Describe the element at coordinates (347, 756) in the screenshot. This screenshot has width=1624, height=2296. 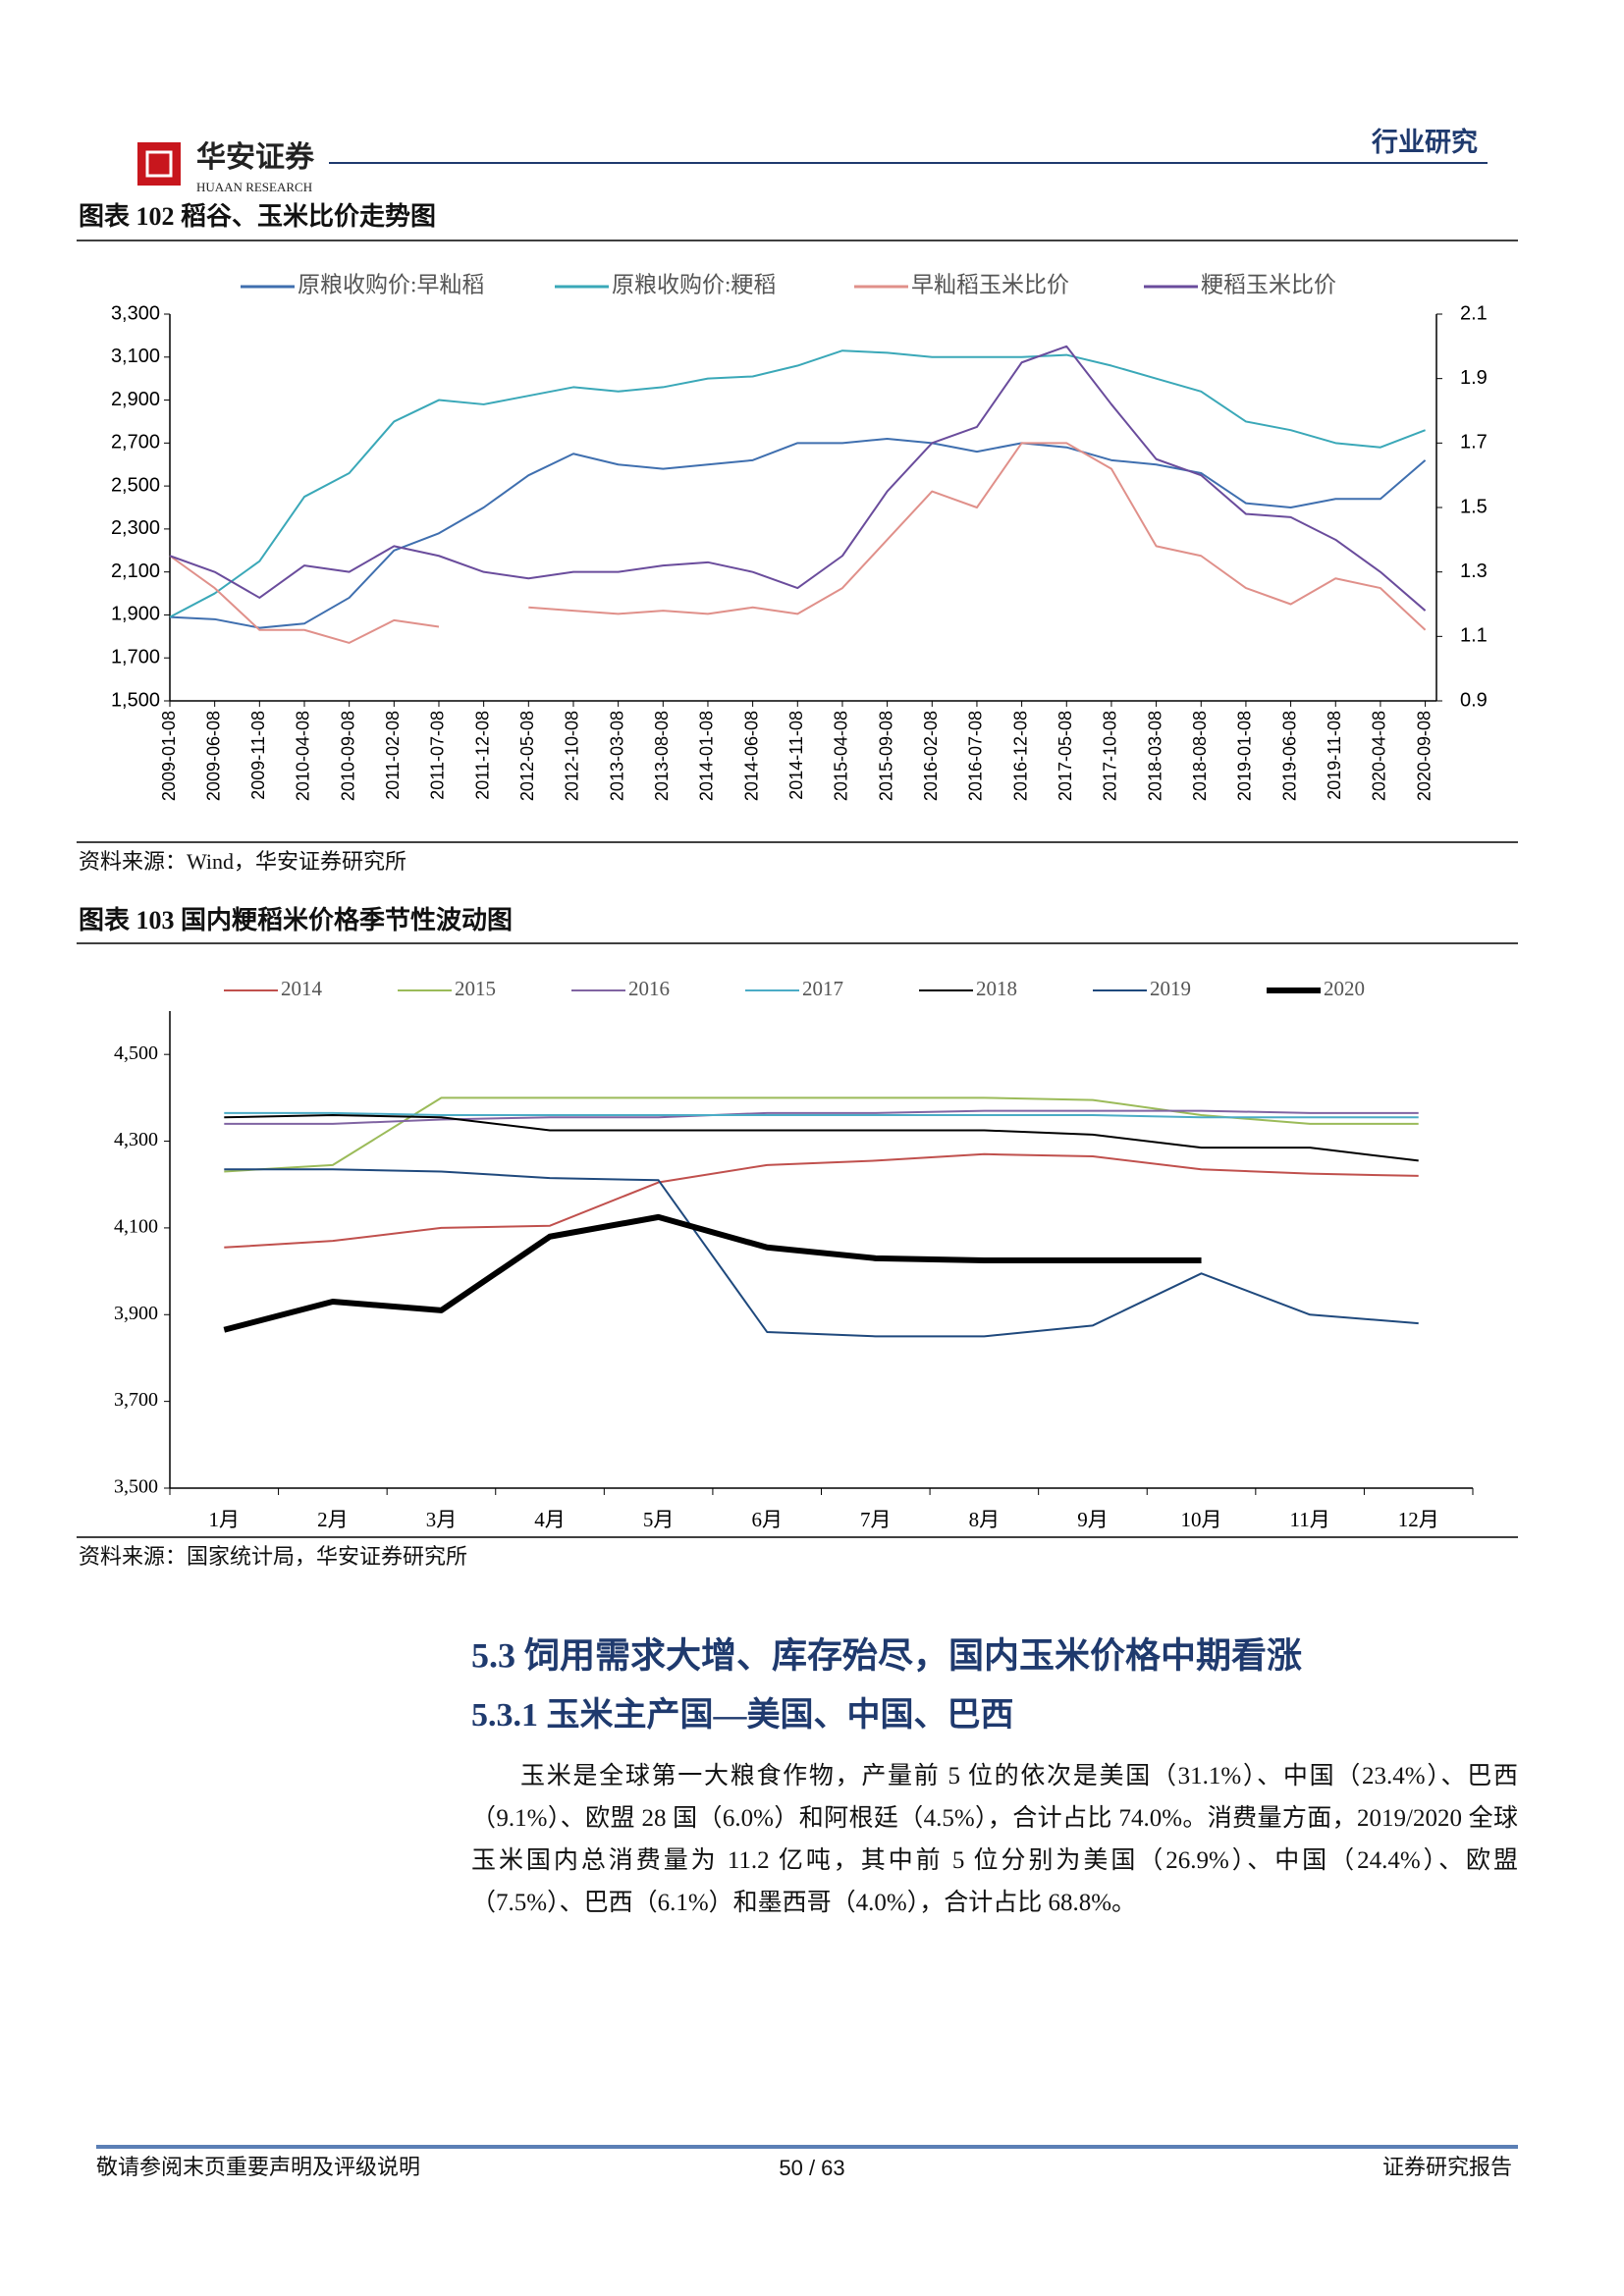
I see `x-tick-label: 2010-09-08` at that location.